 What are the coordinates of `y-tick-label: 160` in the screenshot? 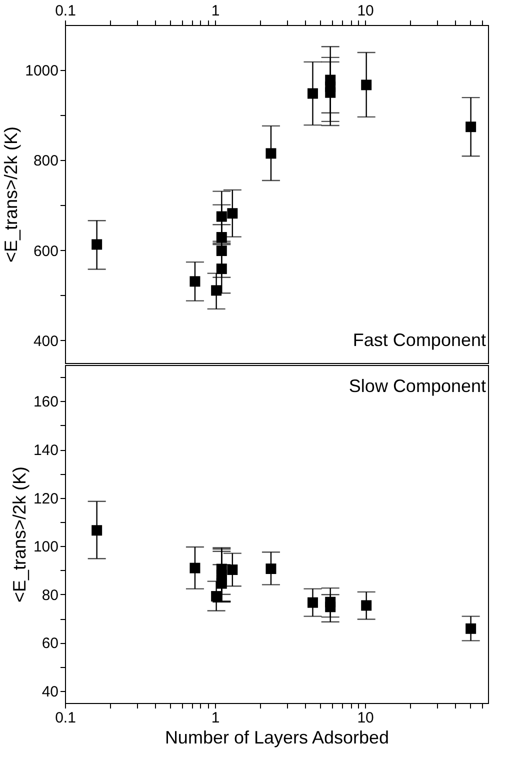 It's located at (45, 402).